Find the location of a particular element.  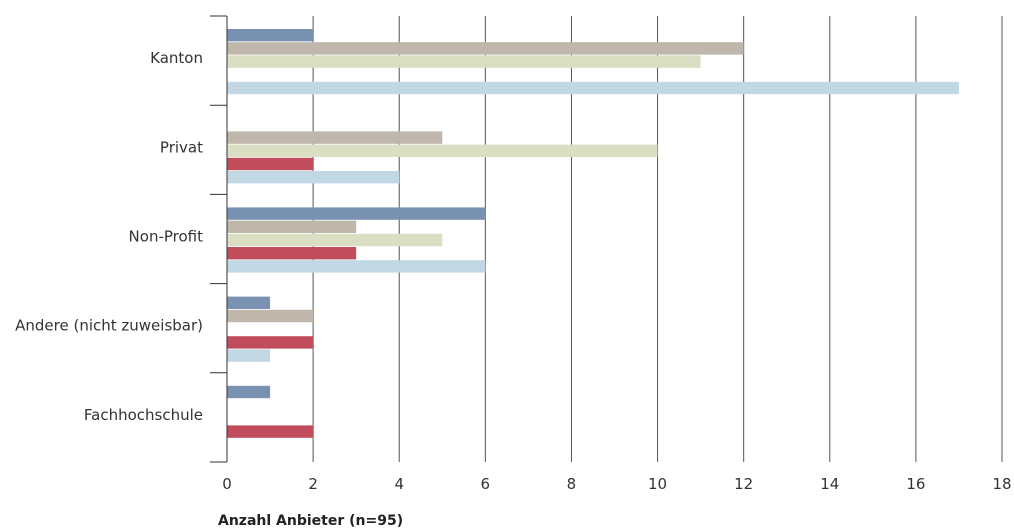

x-tick-labels: 0 2 4 6 8 10 12 14 16 18 is located at coordinates (616, 484).